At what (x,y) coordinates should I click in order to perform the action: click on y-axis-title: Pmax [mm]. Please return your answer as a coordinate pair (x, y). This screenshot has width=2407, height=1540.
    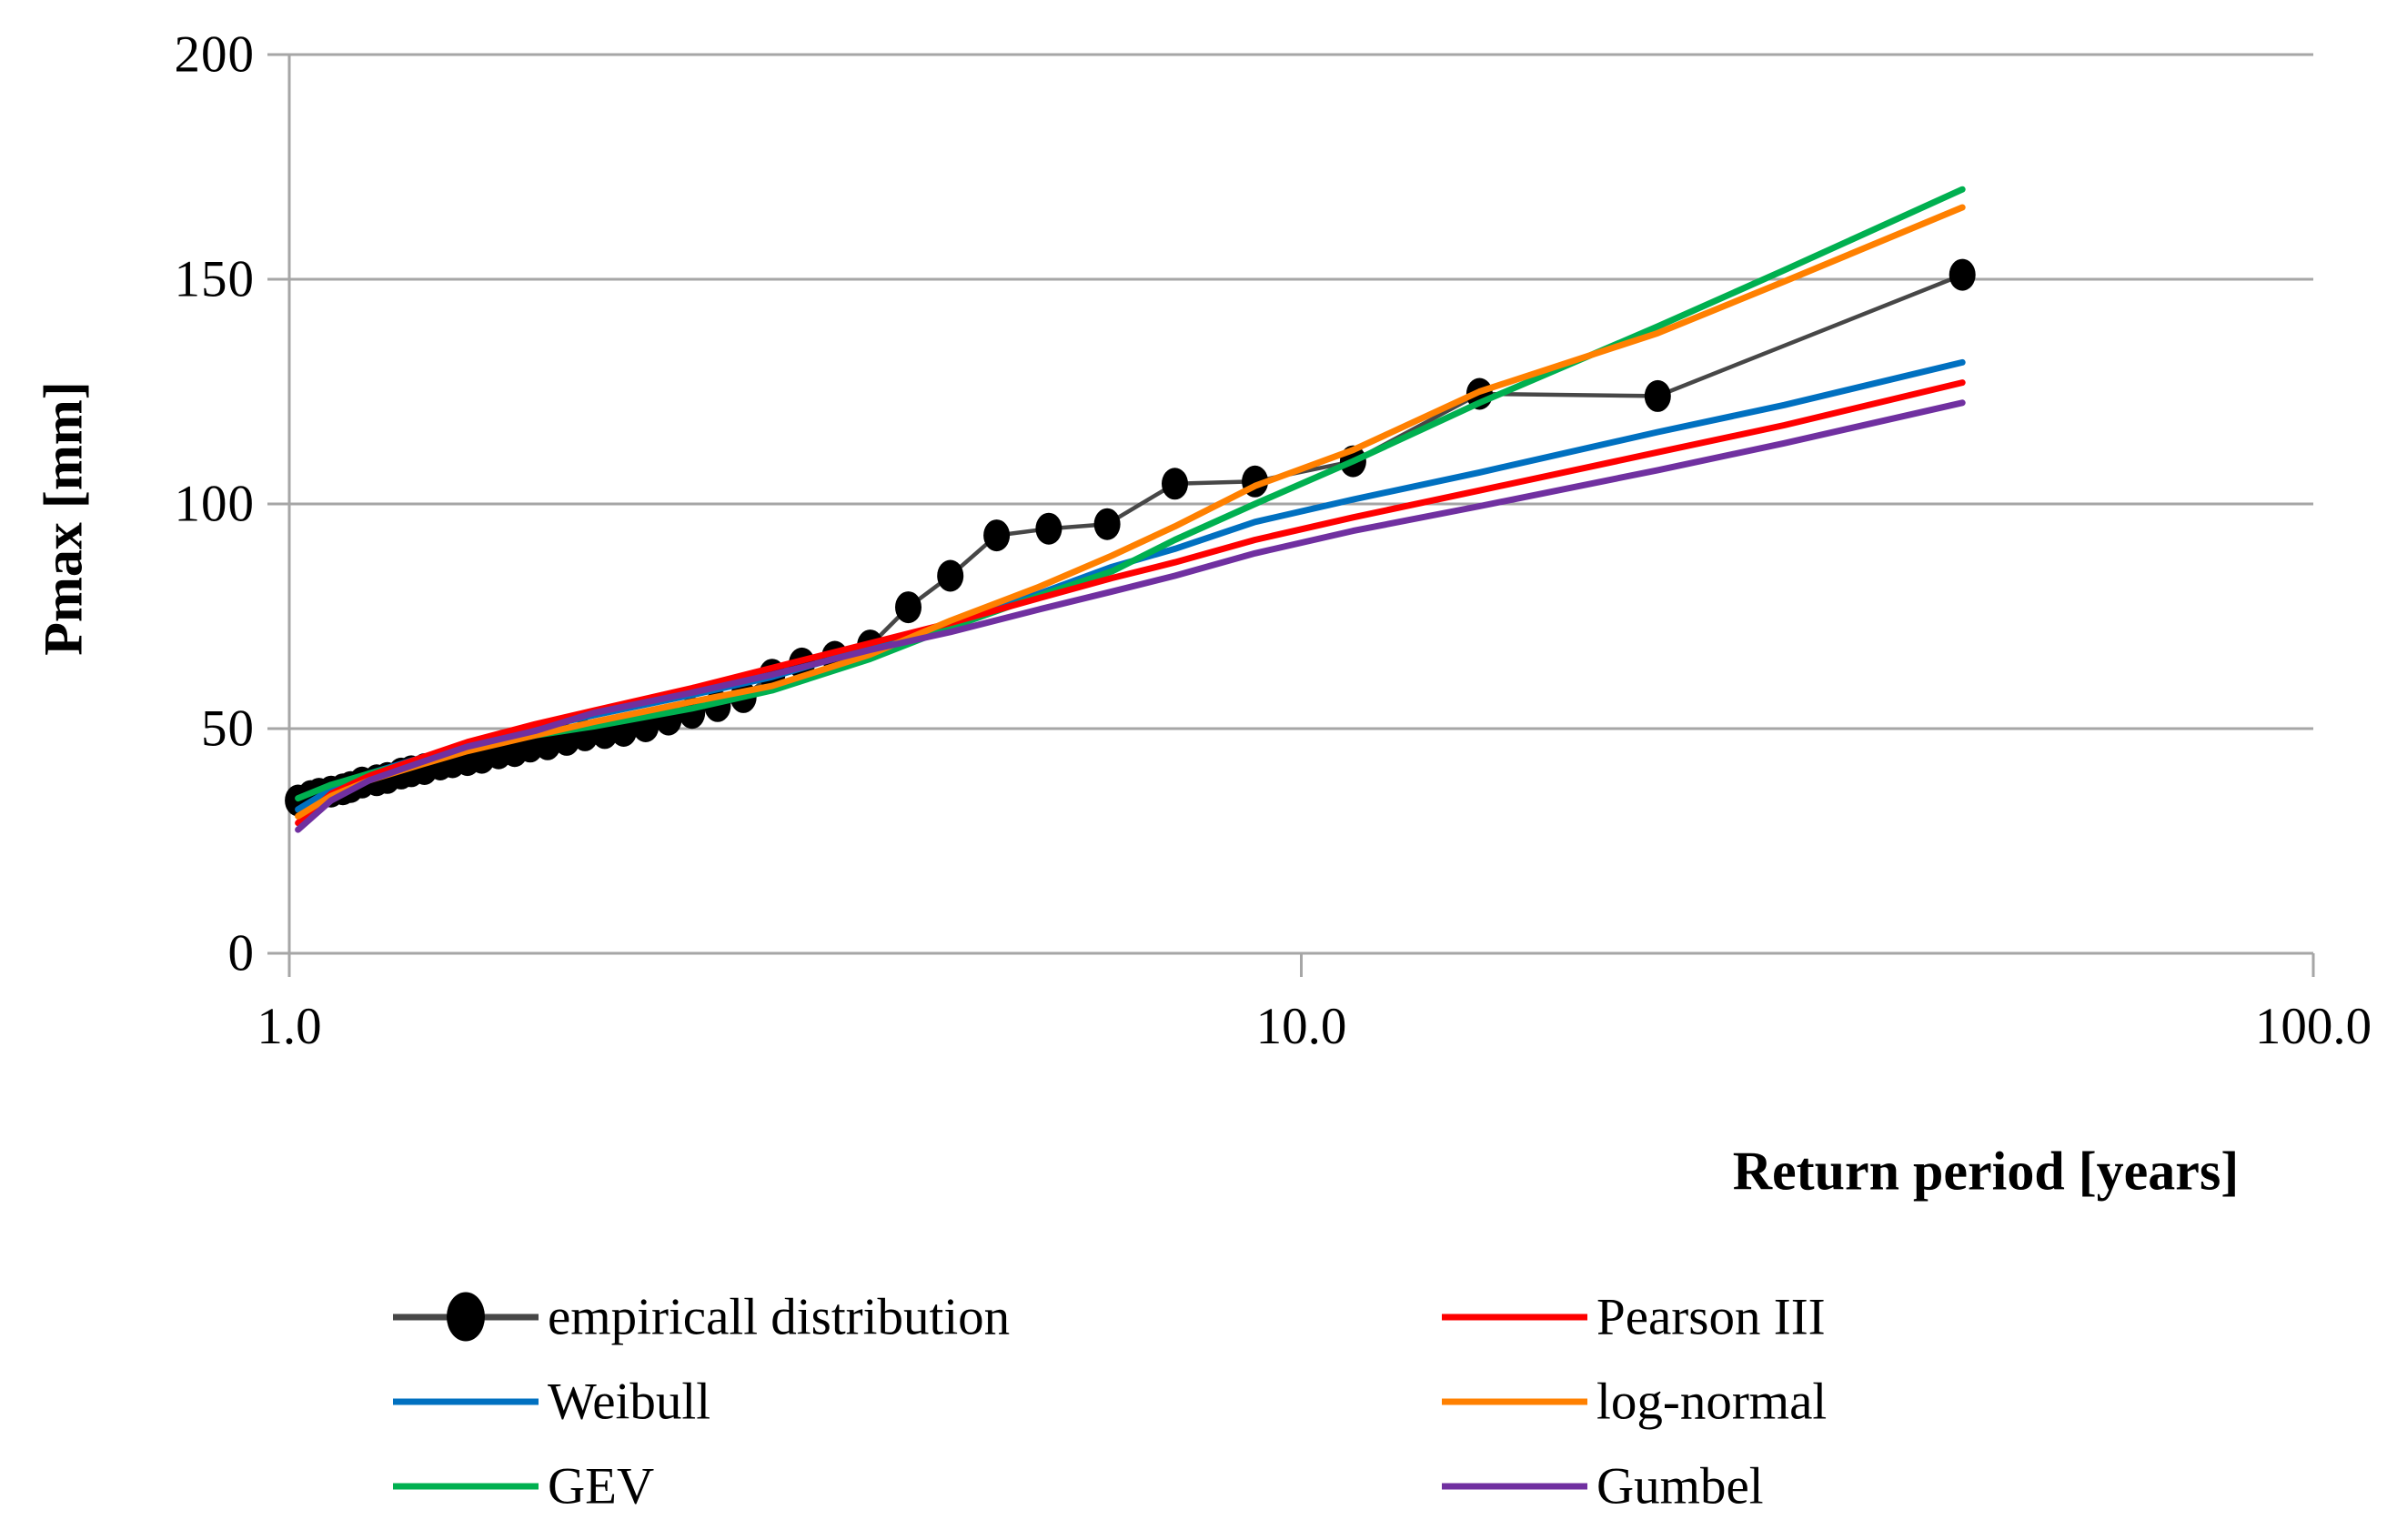
    Looking at the image, I should click on (63, 518).